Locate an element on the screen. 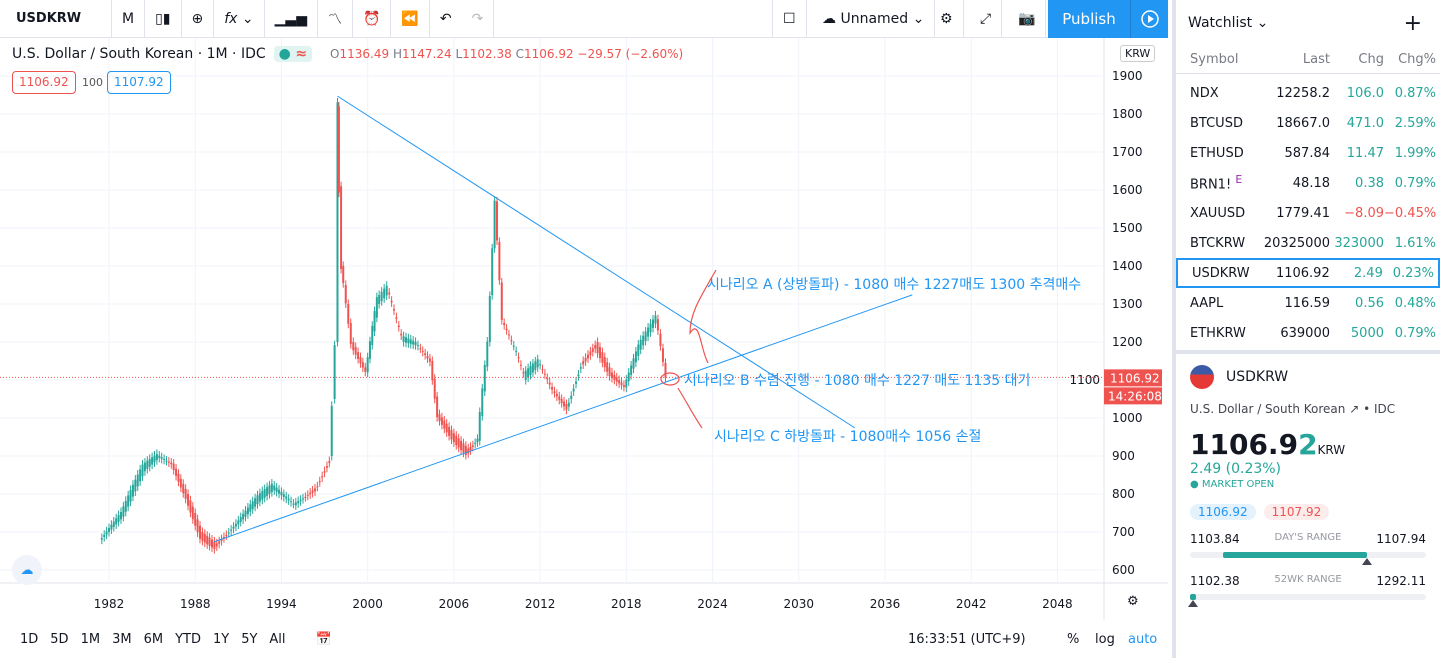 The height and width of the screenshot is (658, 1440). watchlist-title: Watchlist is located at coordinates (1220, 23).